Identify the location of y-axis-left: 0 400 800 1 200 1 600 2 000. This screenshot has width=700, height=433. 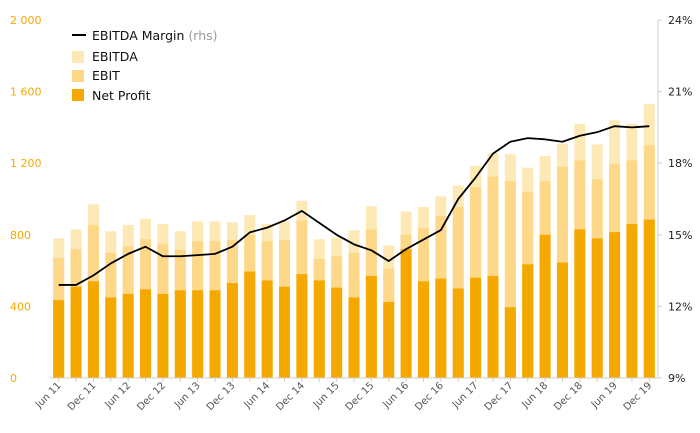
(26, 199).